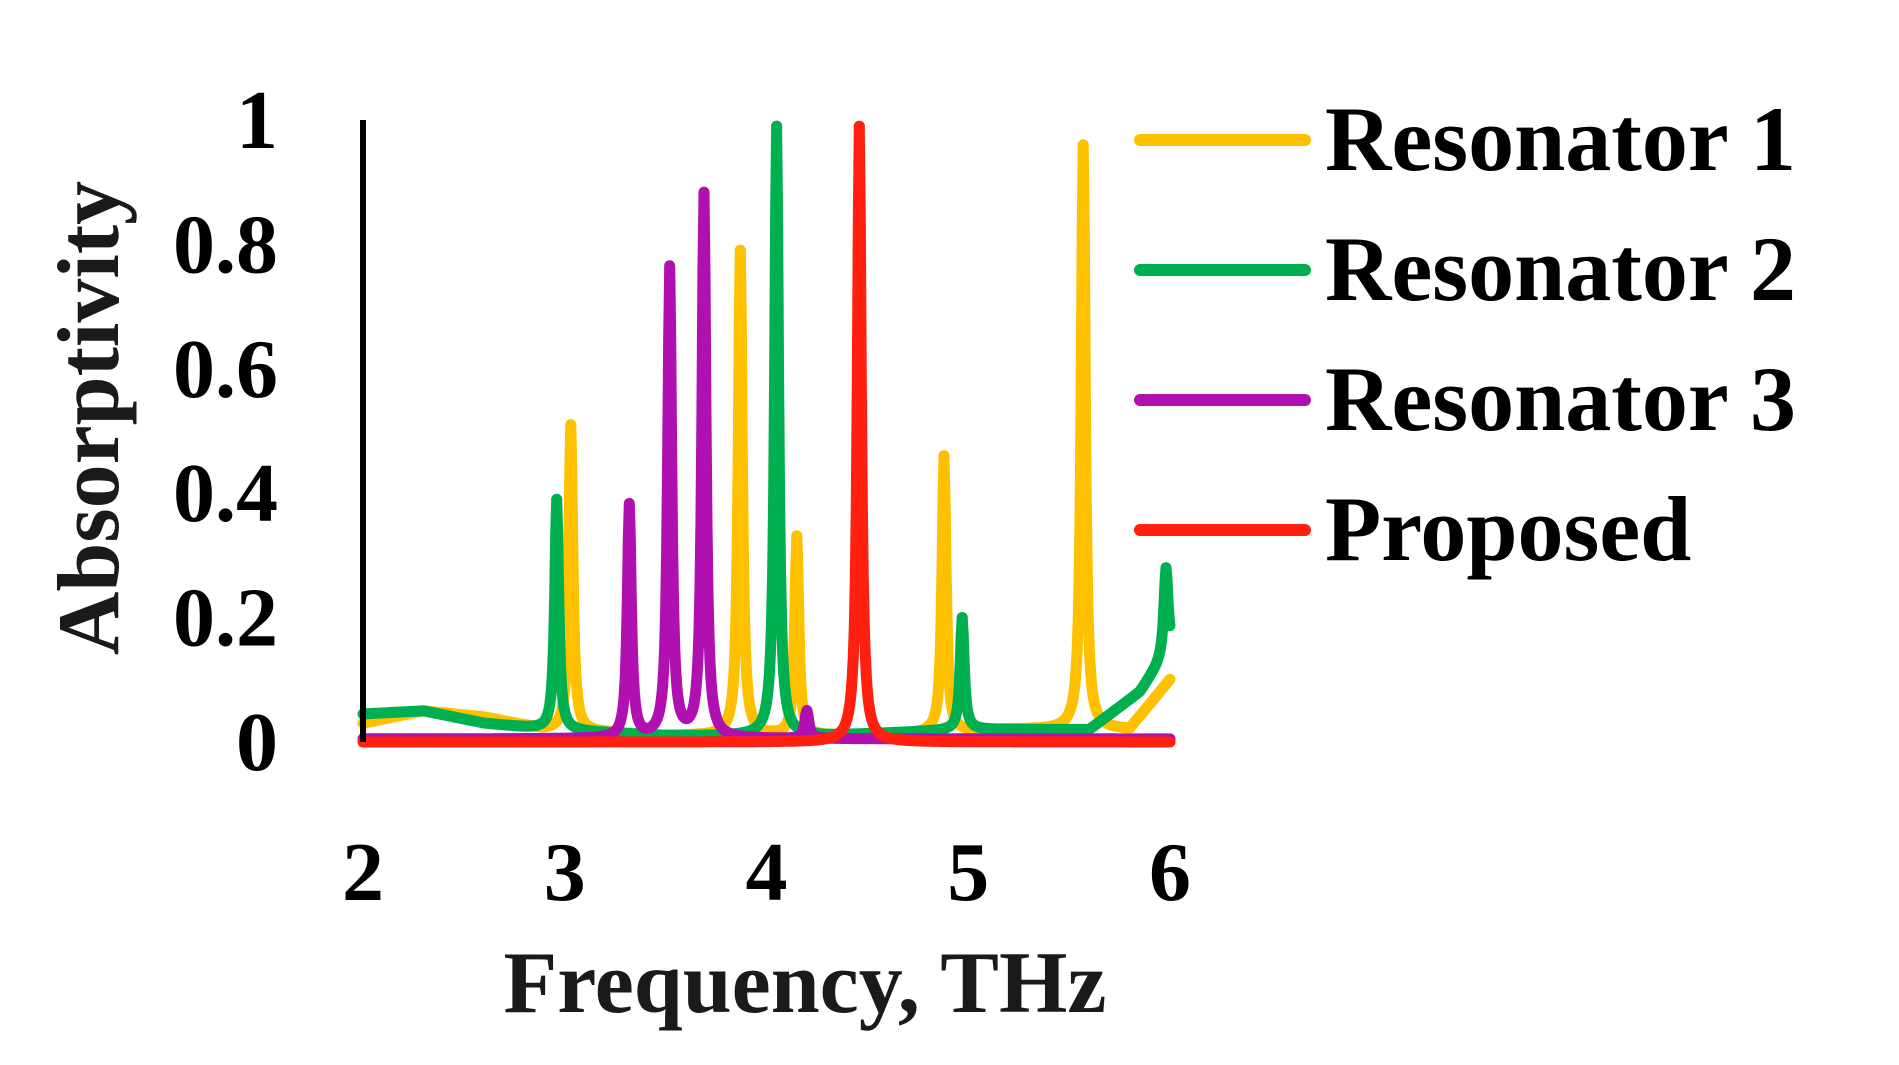  I want to click on x-axis-ticks: 2 3 4 5 6, so click(766, 872).